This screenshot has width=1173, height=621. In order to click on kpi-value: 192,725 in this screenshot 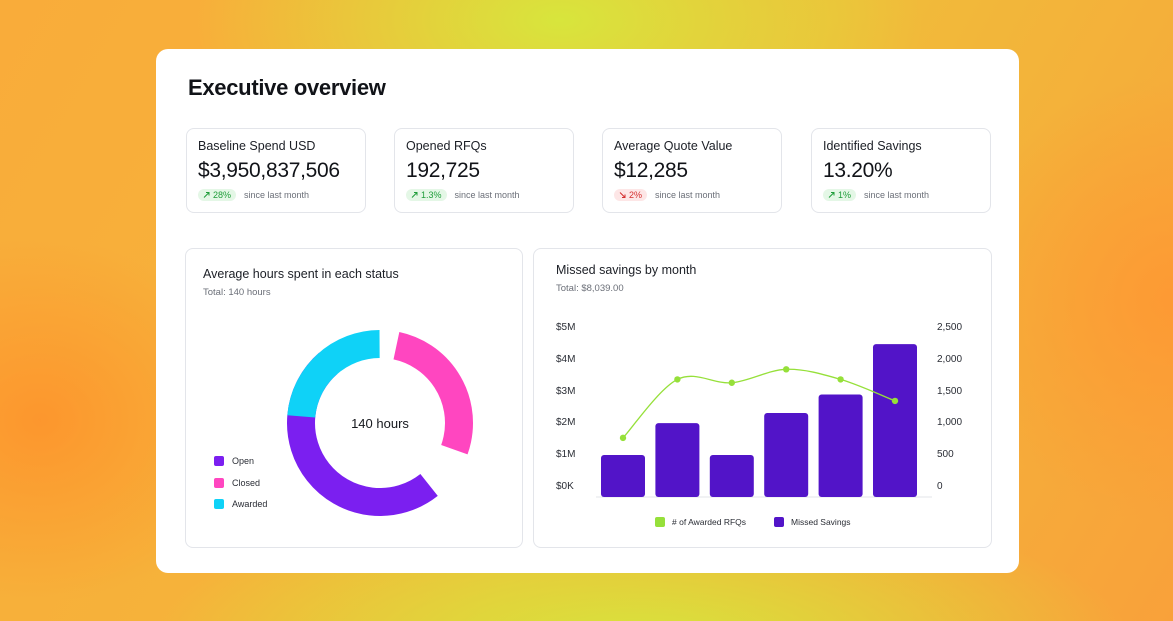, I will do `click(443, 170)`.